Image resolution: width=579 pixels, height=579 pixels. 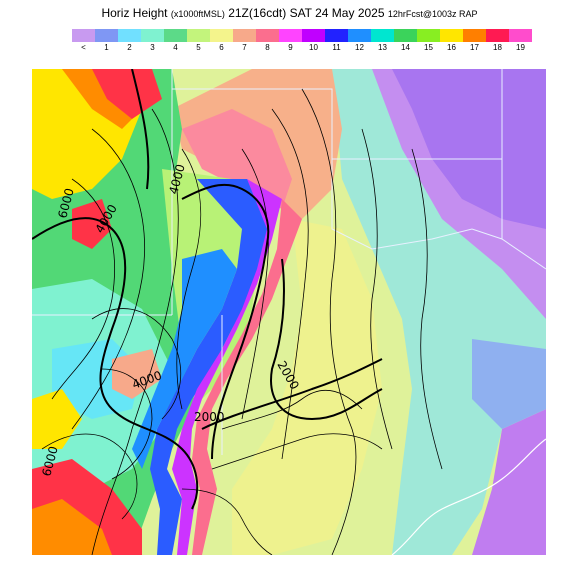 I want to click on region-salmon-west, so click(x=137, y=374).